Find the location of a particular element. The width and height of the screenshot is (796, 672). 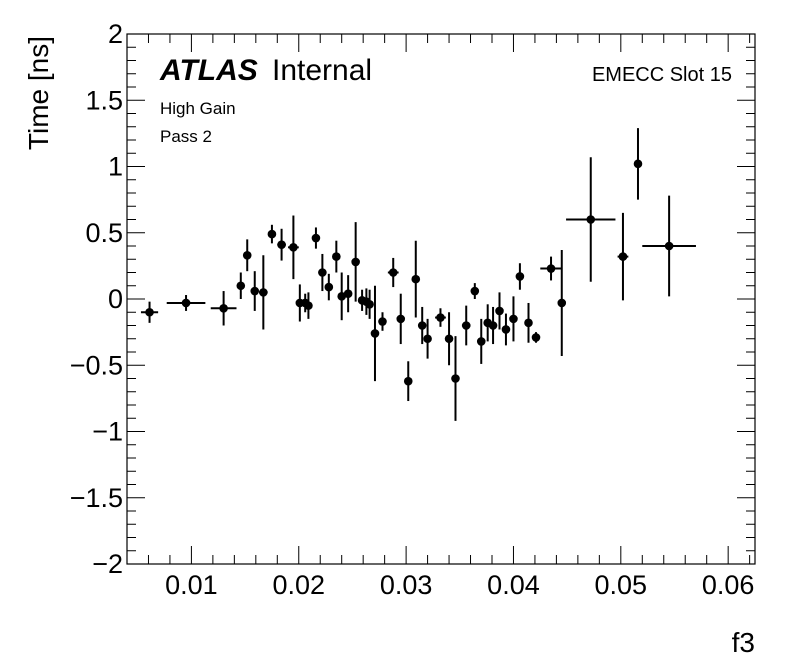

x-tick-label: 0.04 is located at coordinates (513, 585).